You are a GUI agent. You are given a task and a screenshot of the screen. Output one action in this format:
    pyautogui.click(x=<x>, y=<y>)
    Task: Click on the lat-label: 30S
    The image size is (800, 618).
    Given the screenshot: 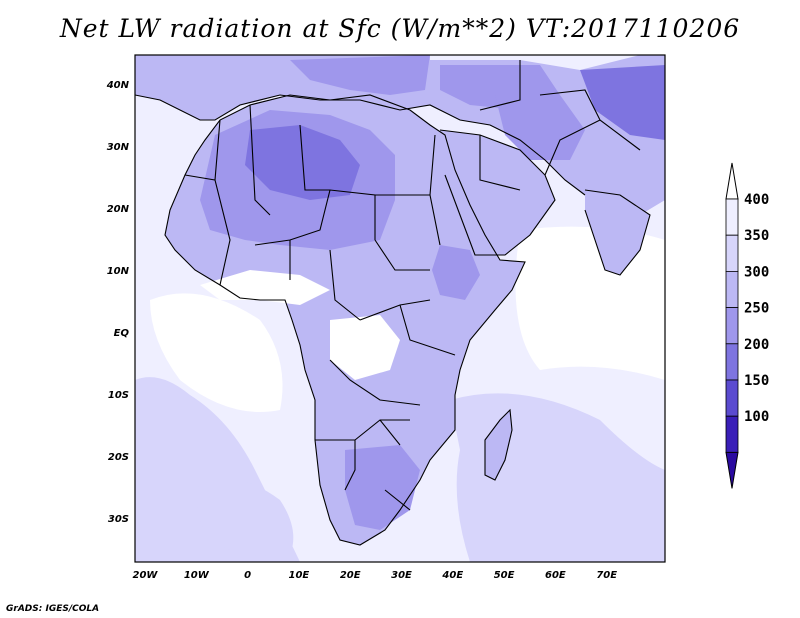 What is the action you would take?
    pyautogui.click(x=118, y=519)
    